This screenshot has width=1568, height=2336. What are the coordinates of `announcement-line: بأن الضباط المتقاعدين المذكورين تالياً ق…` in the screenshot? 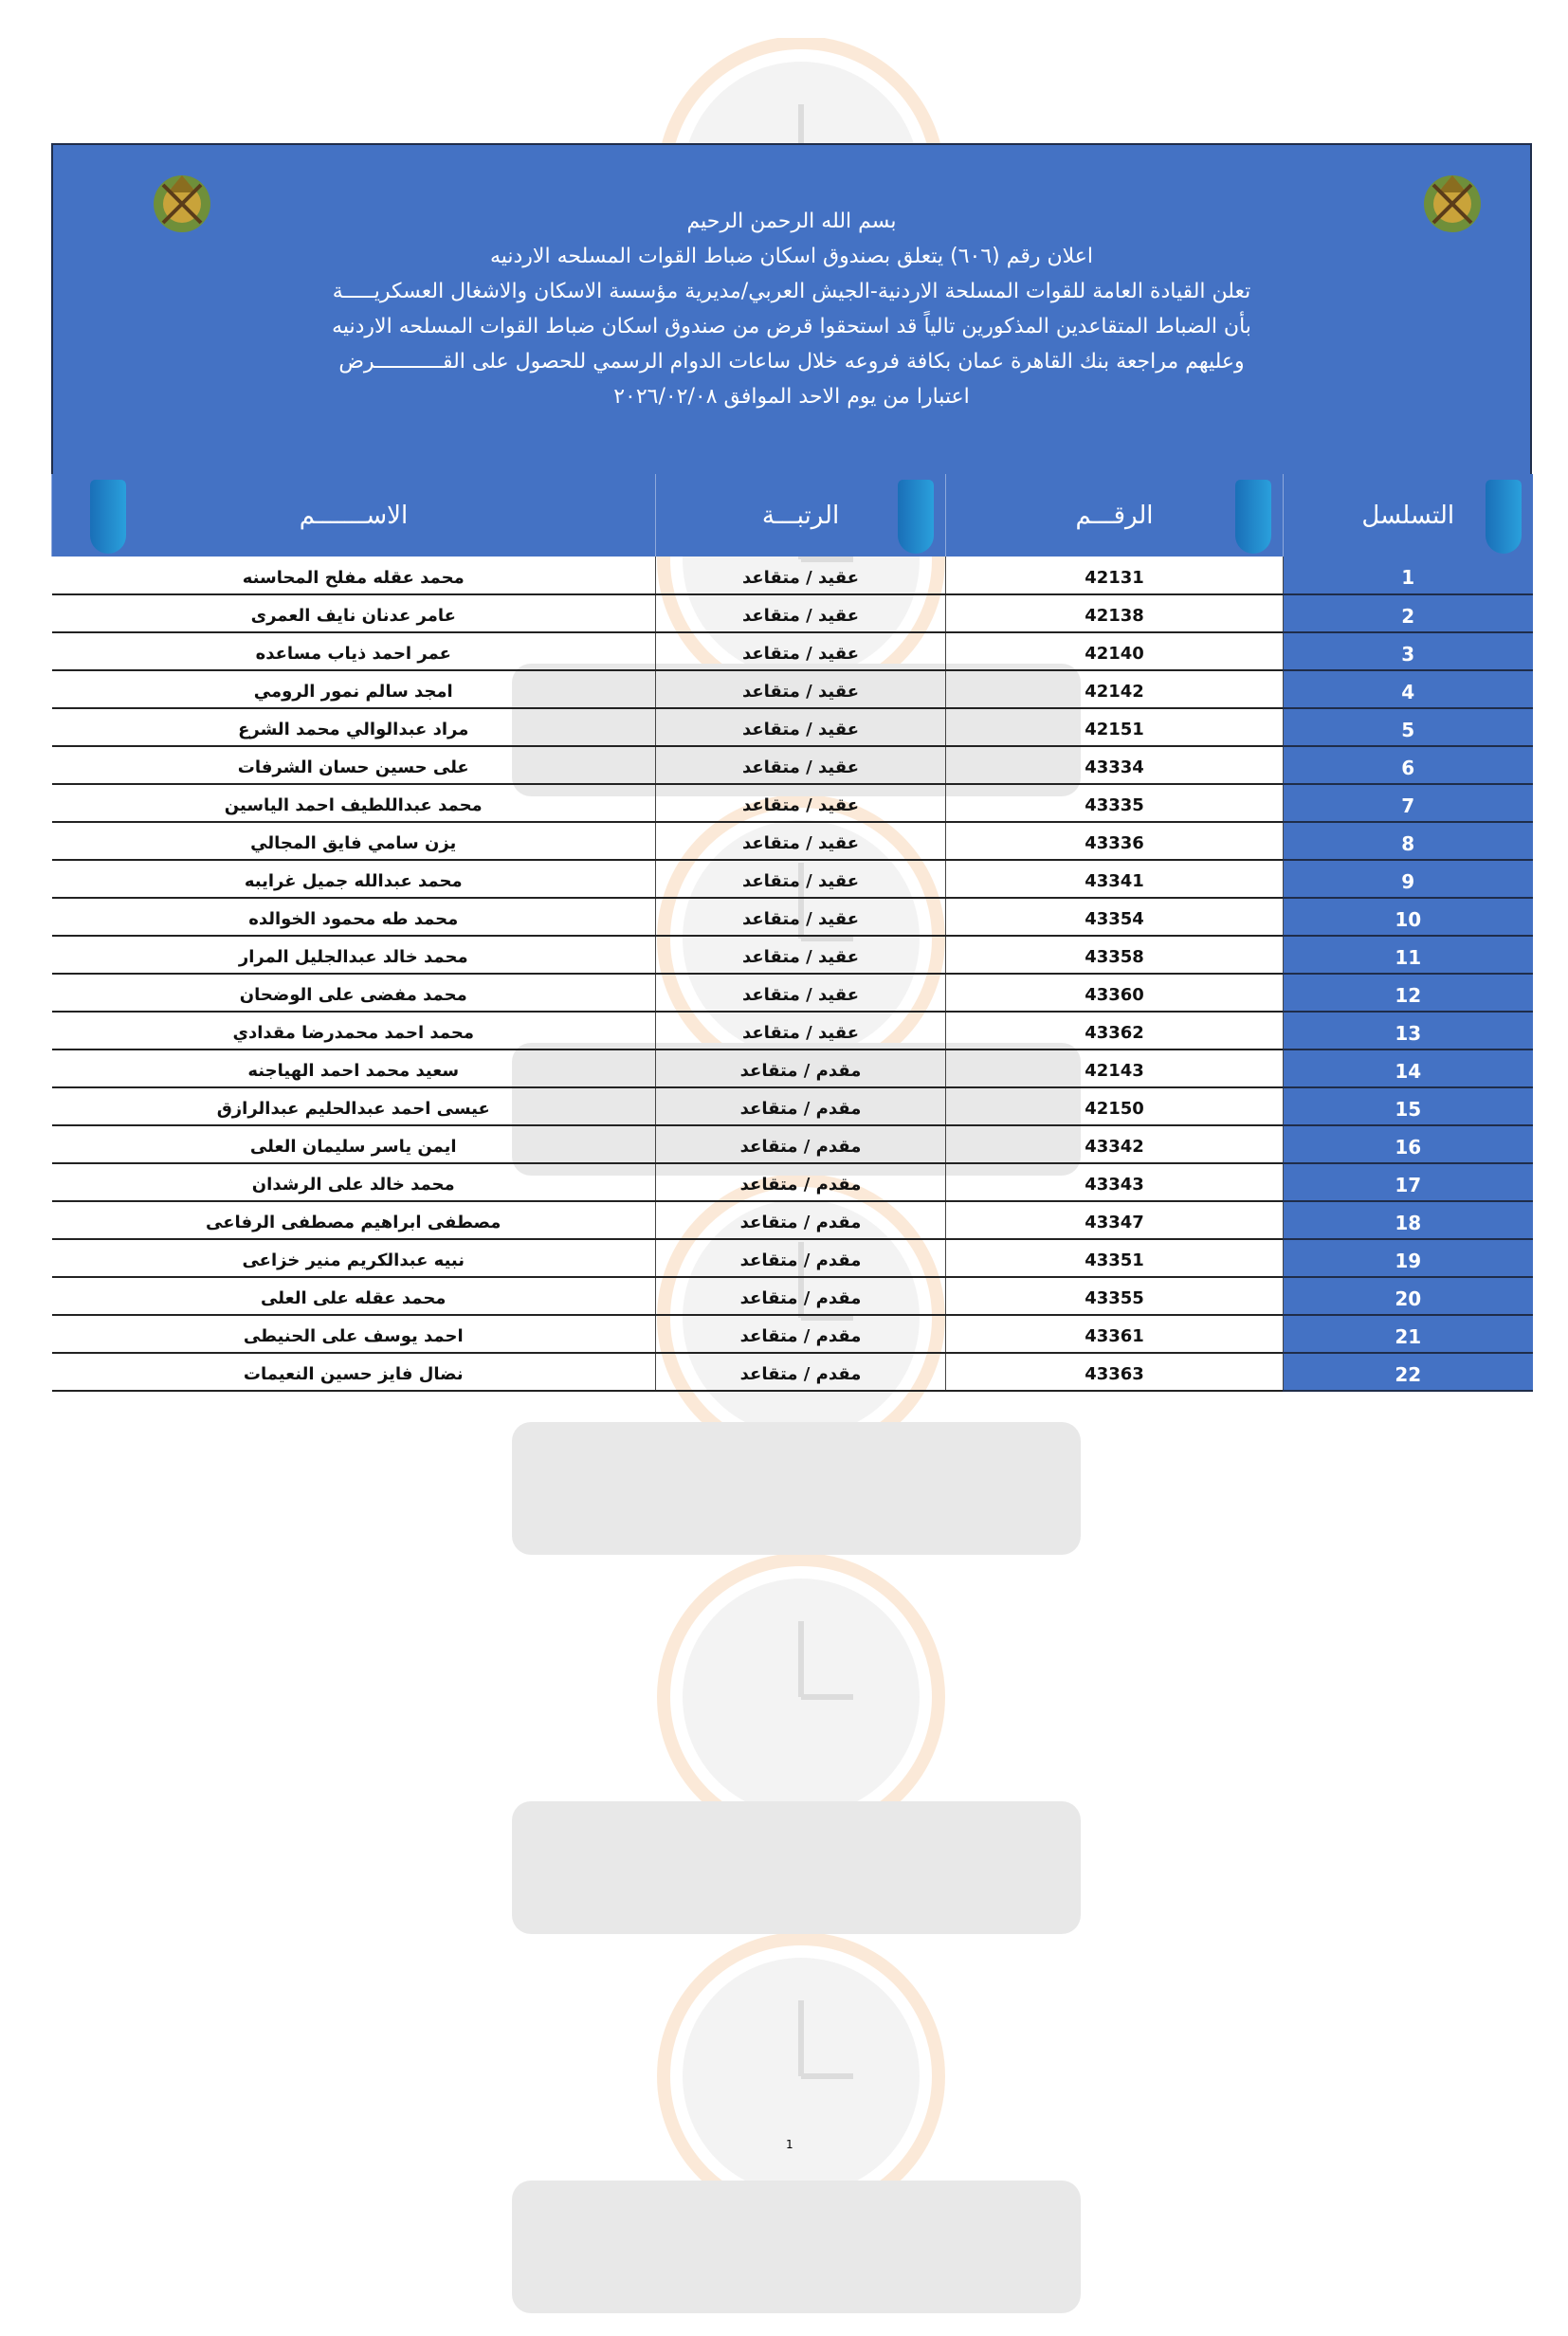 It's located at (791, 326).